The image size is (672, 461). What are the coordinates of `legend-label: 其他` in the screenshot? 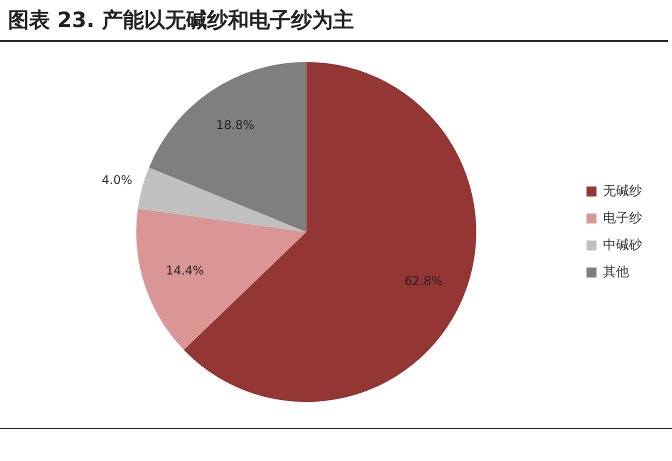 It's located at (616, 272).